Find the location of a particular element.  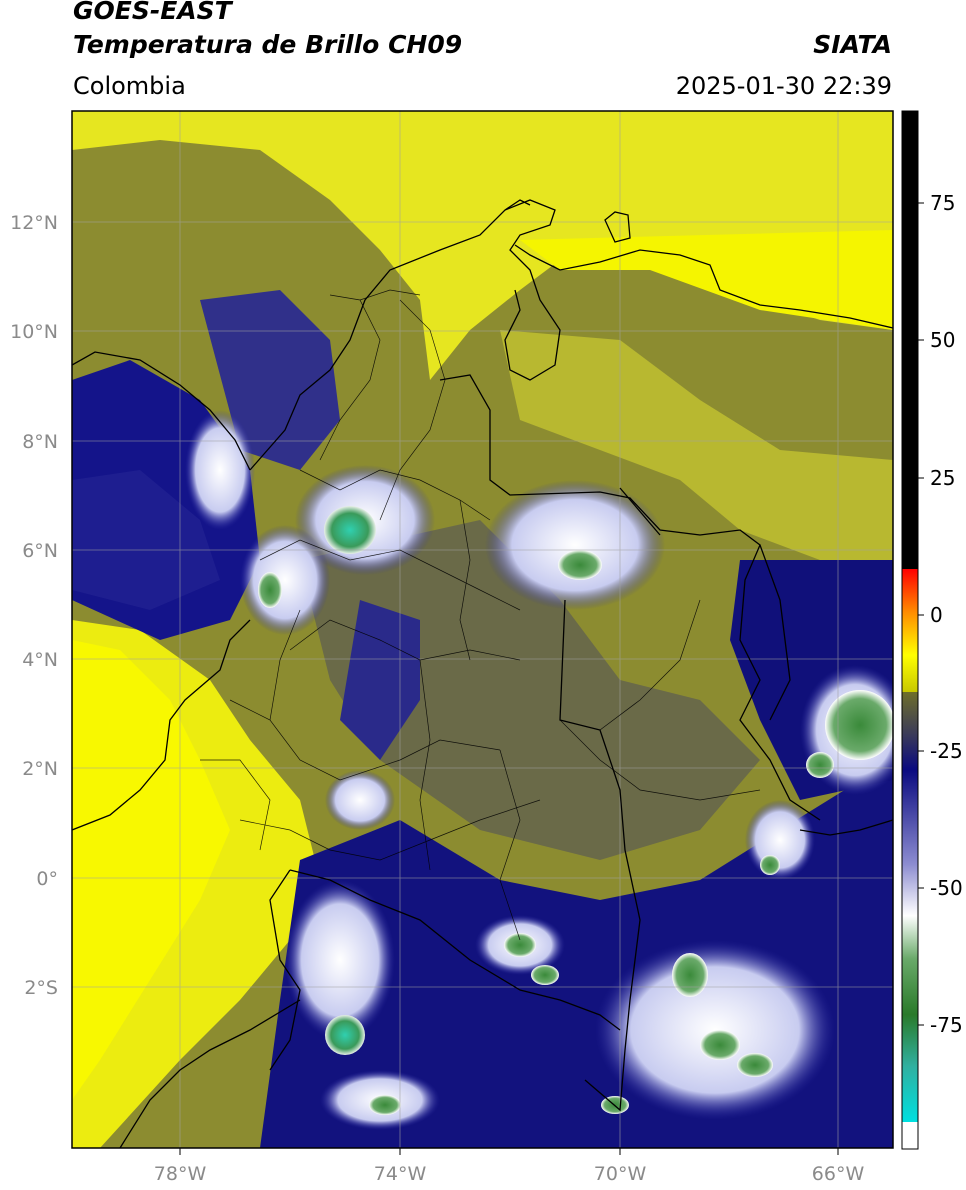

lon-tick-label: 70°W is located at coordinates (620, 1174).